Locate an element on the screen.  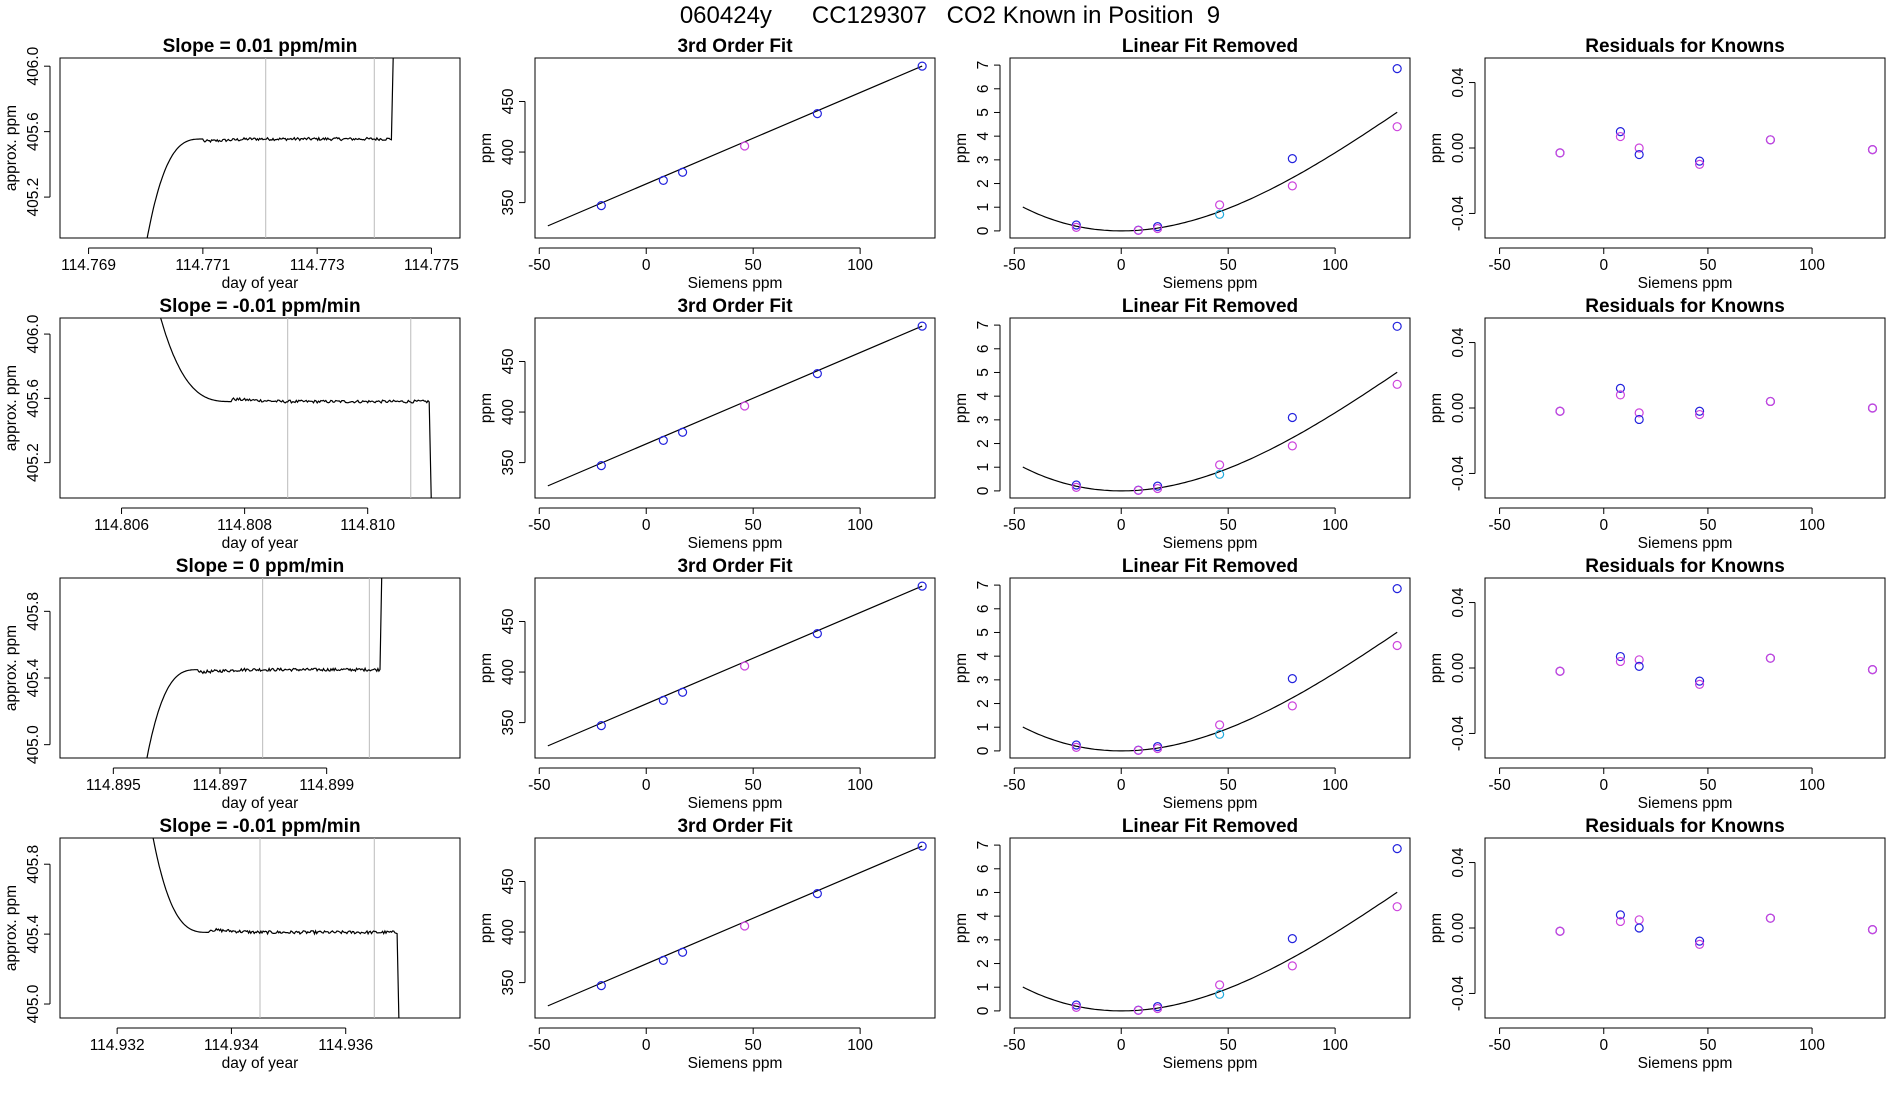
y-tick-label: 405.6 is located at coordinates (33, 398).